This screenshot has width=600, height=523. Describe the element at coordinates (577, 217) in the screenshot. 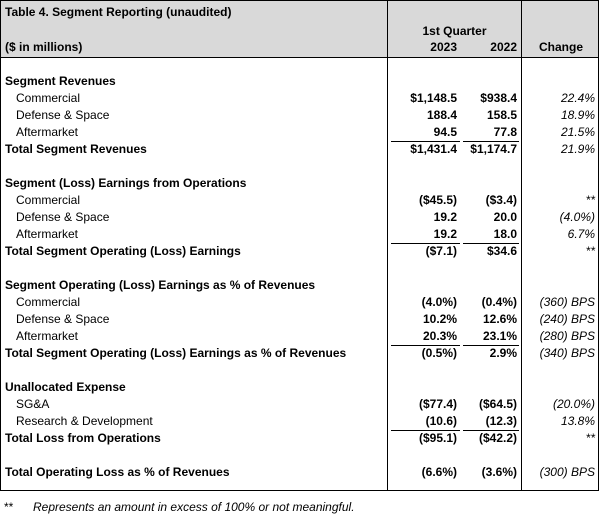

I see `value-change: (4.0%)` at that location.